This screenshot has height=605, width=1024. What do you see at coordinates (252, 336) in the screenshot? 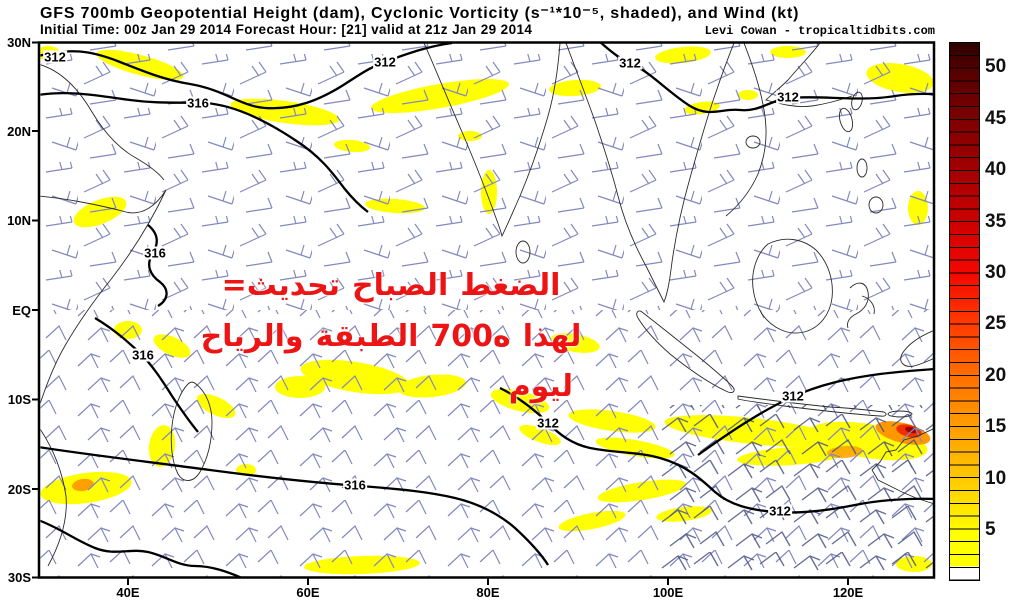
I see `annotation-word: والرياح` at bounding box center [252, 336].